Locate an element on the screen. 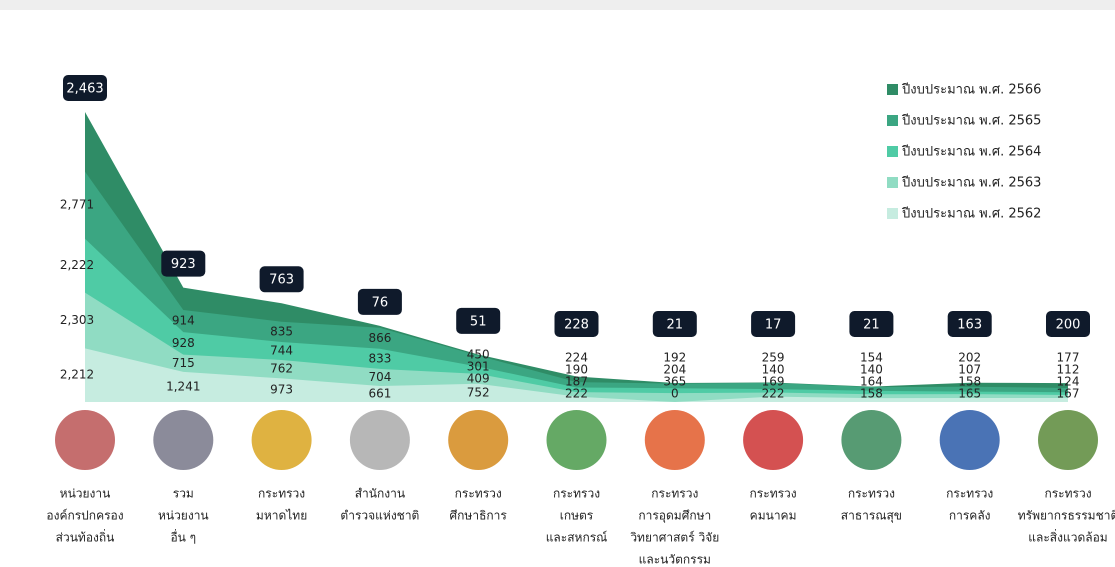  value-label: 164 is located at coordinates (871, 382).